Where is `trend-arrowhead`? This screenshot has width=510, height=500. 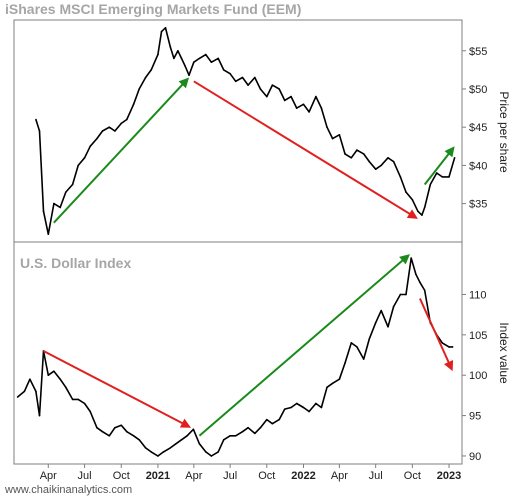
trend-arrowhead is located at coordinates (412, 214).